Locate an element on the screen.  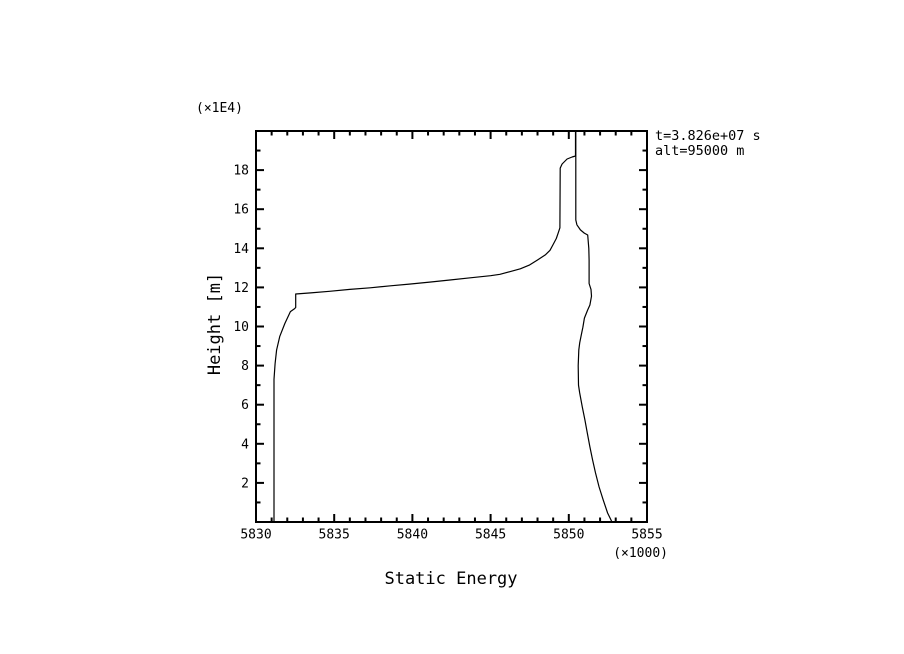
y-tick-label: 6 is located at coordinates (245, 405).